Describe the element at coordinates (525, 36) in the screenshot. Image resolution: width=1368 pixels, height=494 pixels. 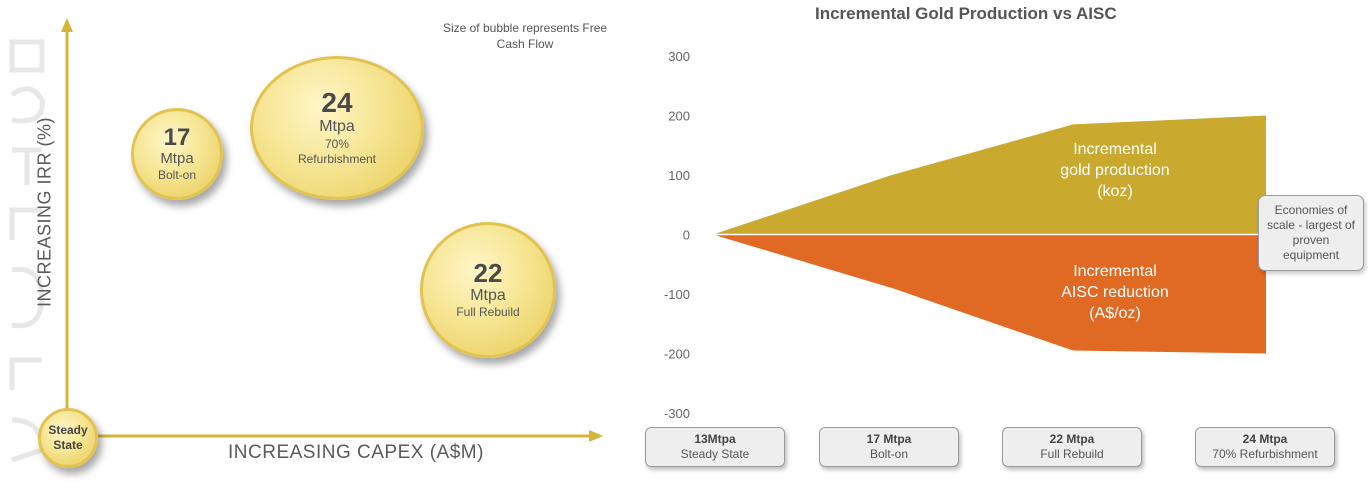
I see `bubble-size-note: Size of bubble represents Free Cash Flow` at that location.